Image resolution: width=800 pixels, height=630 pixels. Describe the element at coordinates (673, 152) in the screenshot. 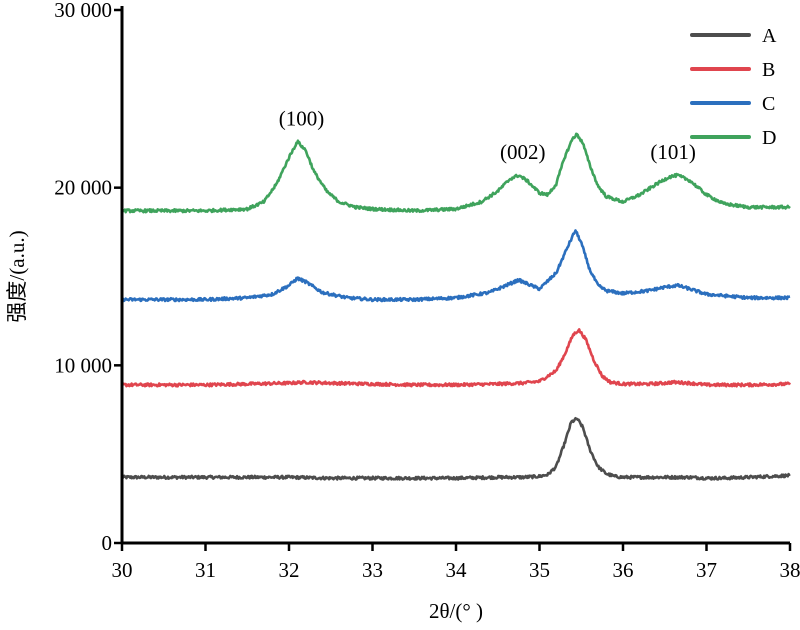

I see `peak-label: (101)` at that location.